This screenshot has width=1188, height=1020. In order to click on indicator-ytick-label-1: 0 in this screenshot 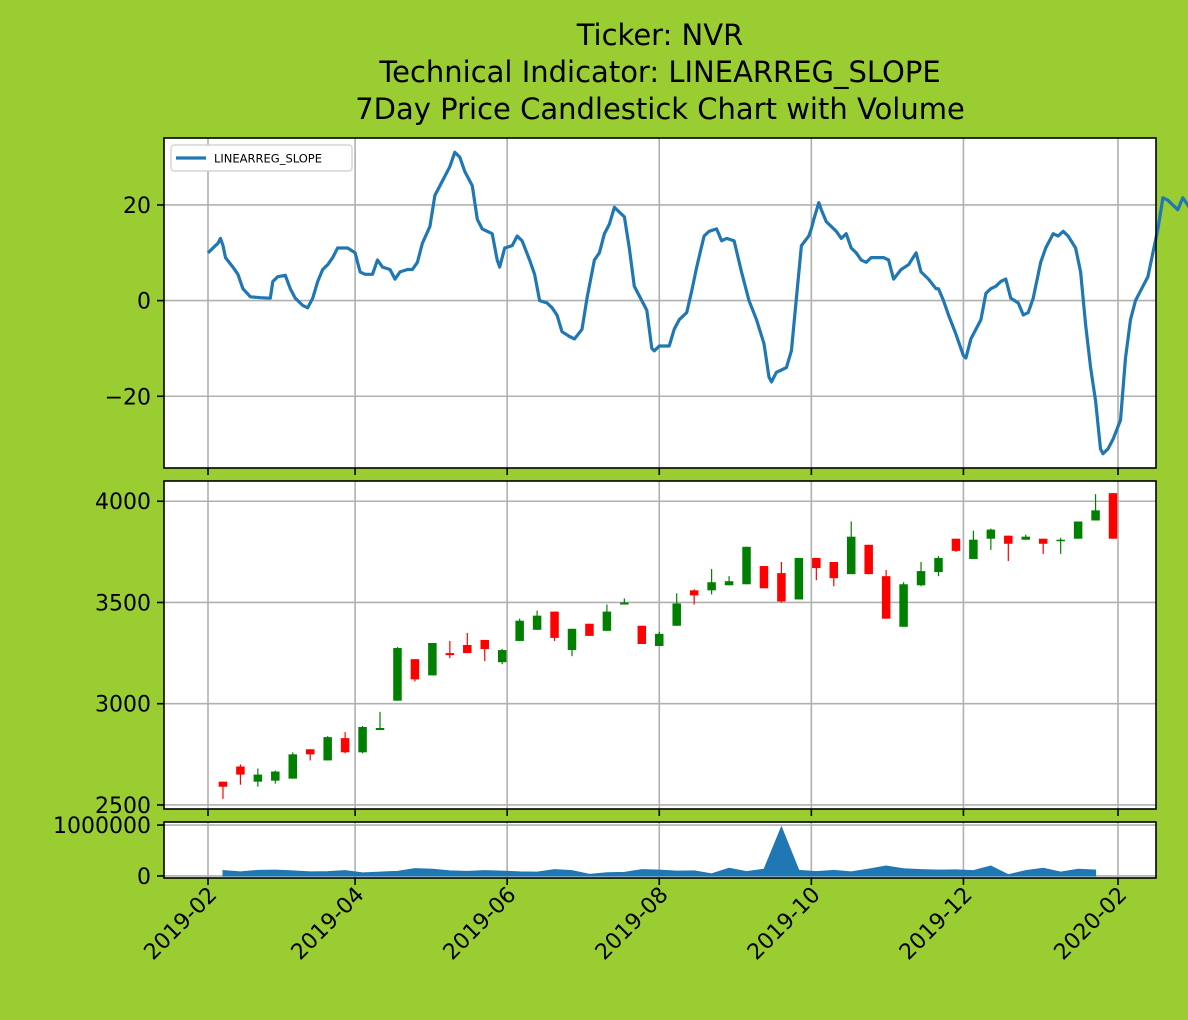, I will do `click(144, 302)`.